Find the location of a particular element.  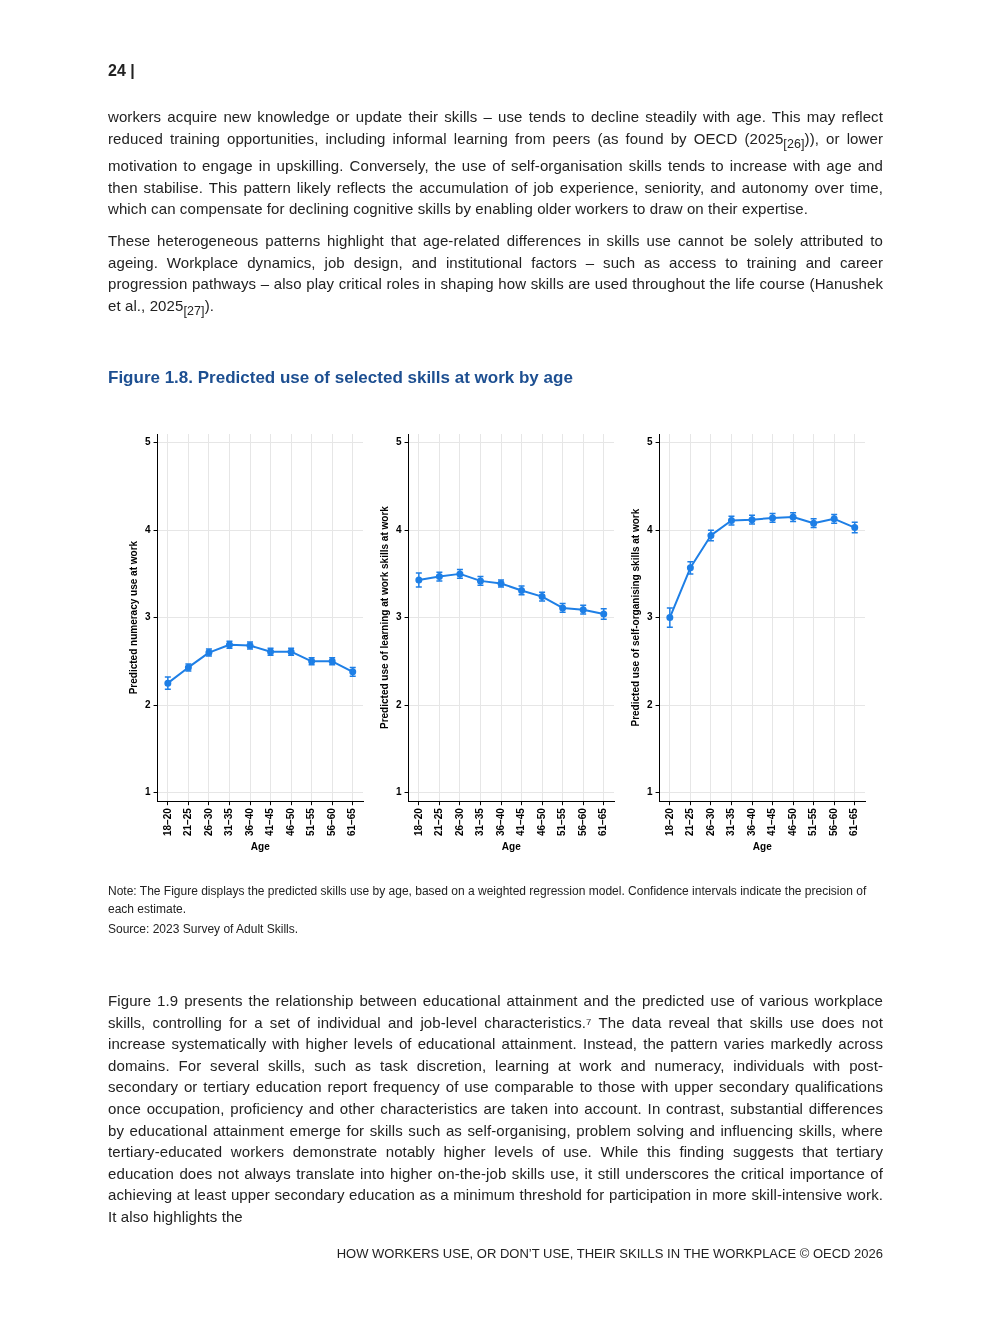

text: workers acquire new knowledge or update their skills – use tends to decline steadily with age. This may reflect reduced training opportunities, including informal learning from peers (as found by OECD (2025$_{[26]}$)), or lower motivation to engage in upskilling. Conversely, the use of self-organisation skills tends to increase with age and then stabilise. This pattern likely reflects the accumulation of job experience, seniority, and autonomy over time, which can compensate for declining cognitive skills by enabling older workers to draw on their expertise. is located at coordinates (496, 163).